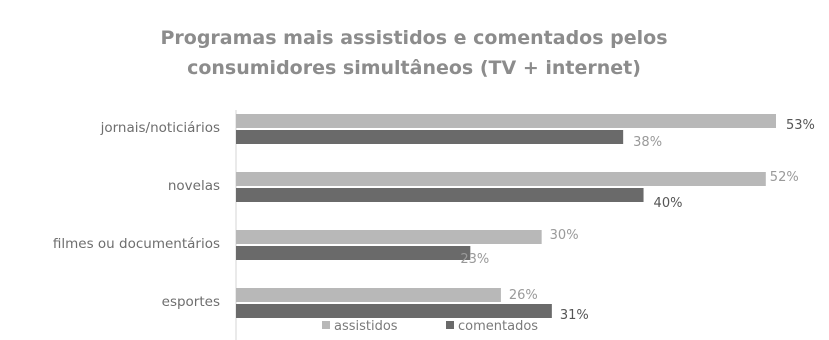 The width and height of the screenshot is (829, 340). What do you see at coordinates (430, 326) in the screenshot?
I see `legend: assistidos comentados` at bounding box center [430, 326].